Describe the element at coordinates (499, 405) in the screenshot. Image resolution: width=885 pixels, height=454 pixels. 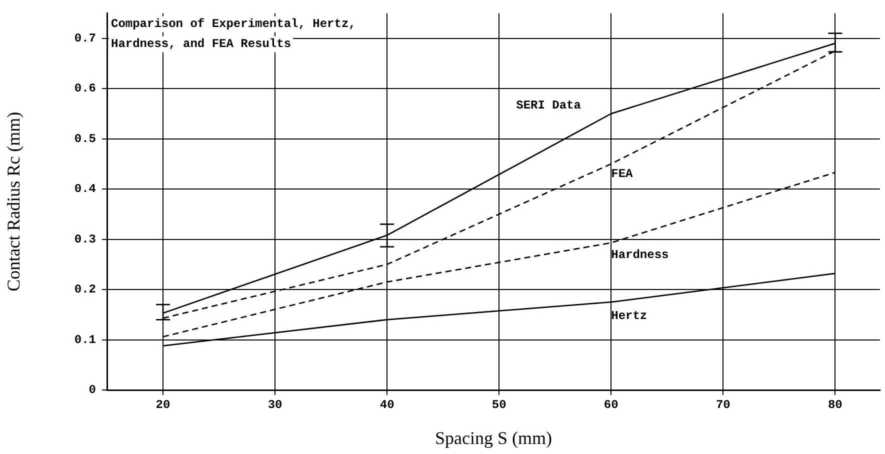
I see `x-tick-label: 50` at that location.